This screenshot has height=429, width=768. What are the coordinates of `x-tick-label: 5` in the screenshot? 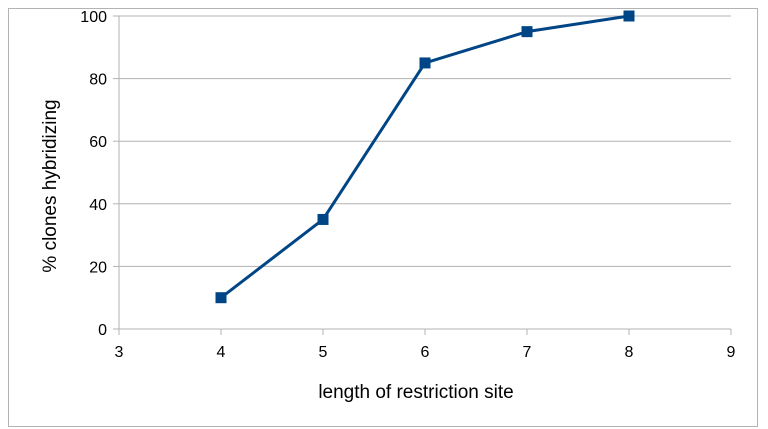 It's located at (323, 352).